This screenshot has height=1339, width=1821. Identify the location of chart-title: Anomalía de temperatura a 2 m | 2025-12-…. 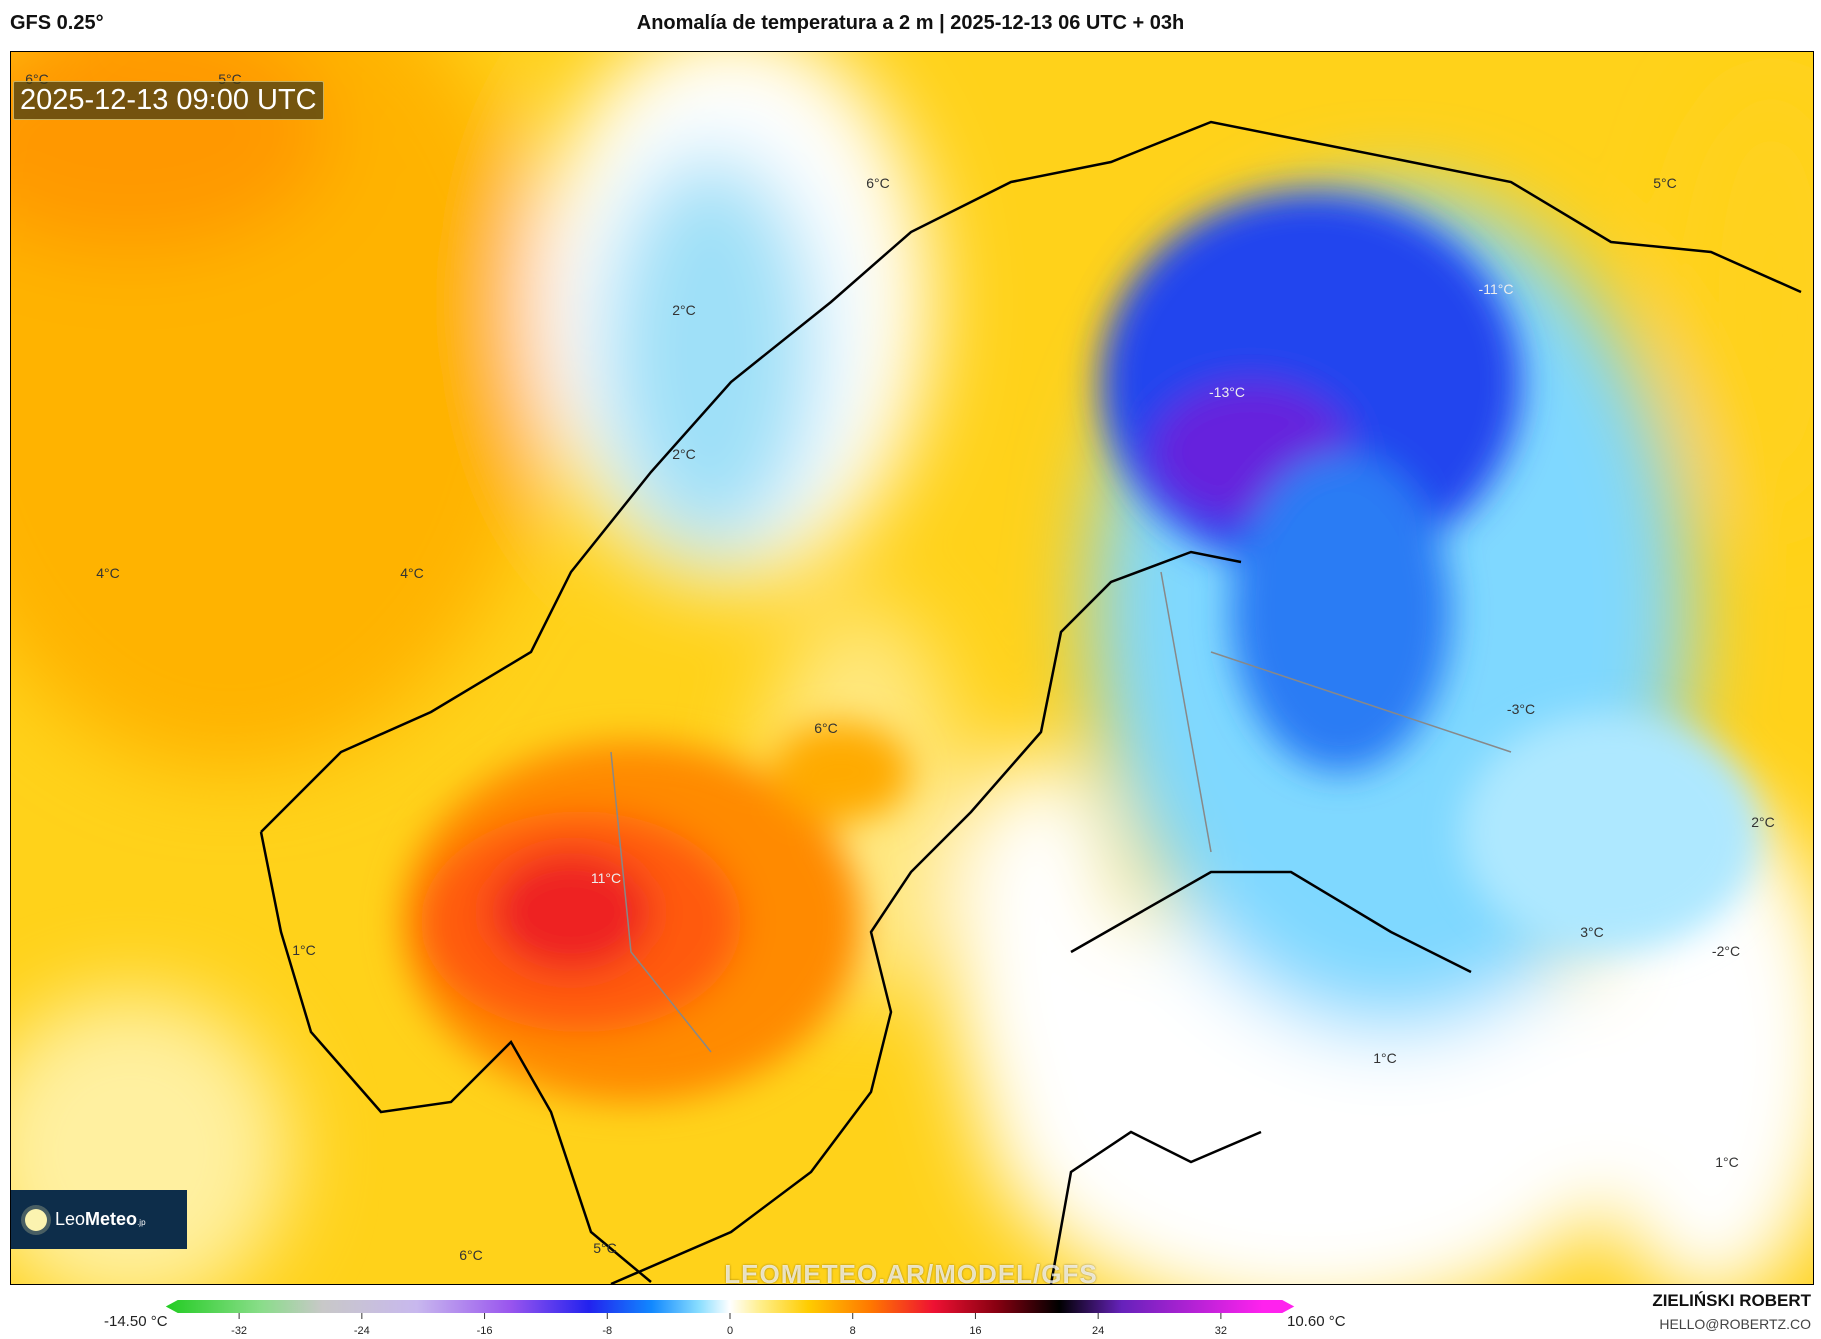
(910, 23).